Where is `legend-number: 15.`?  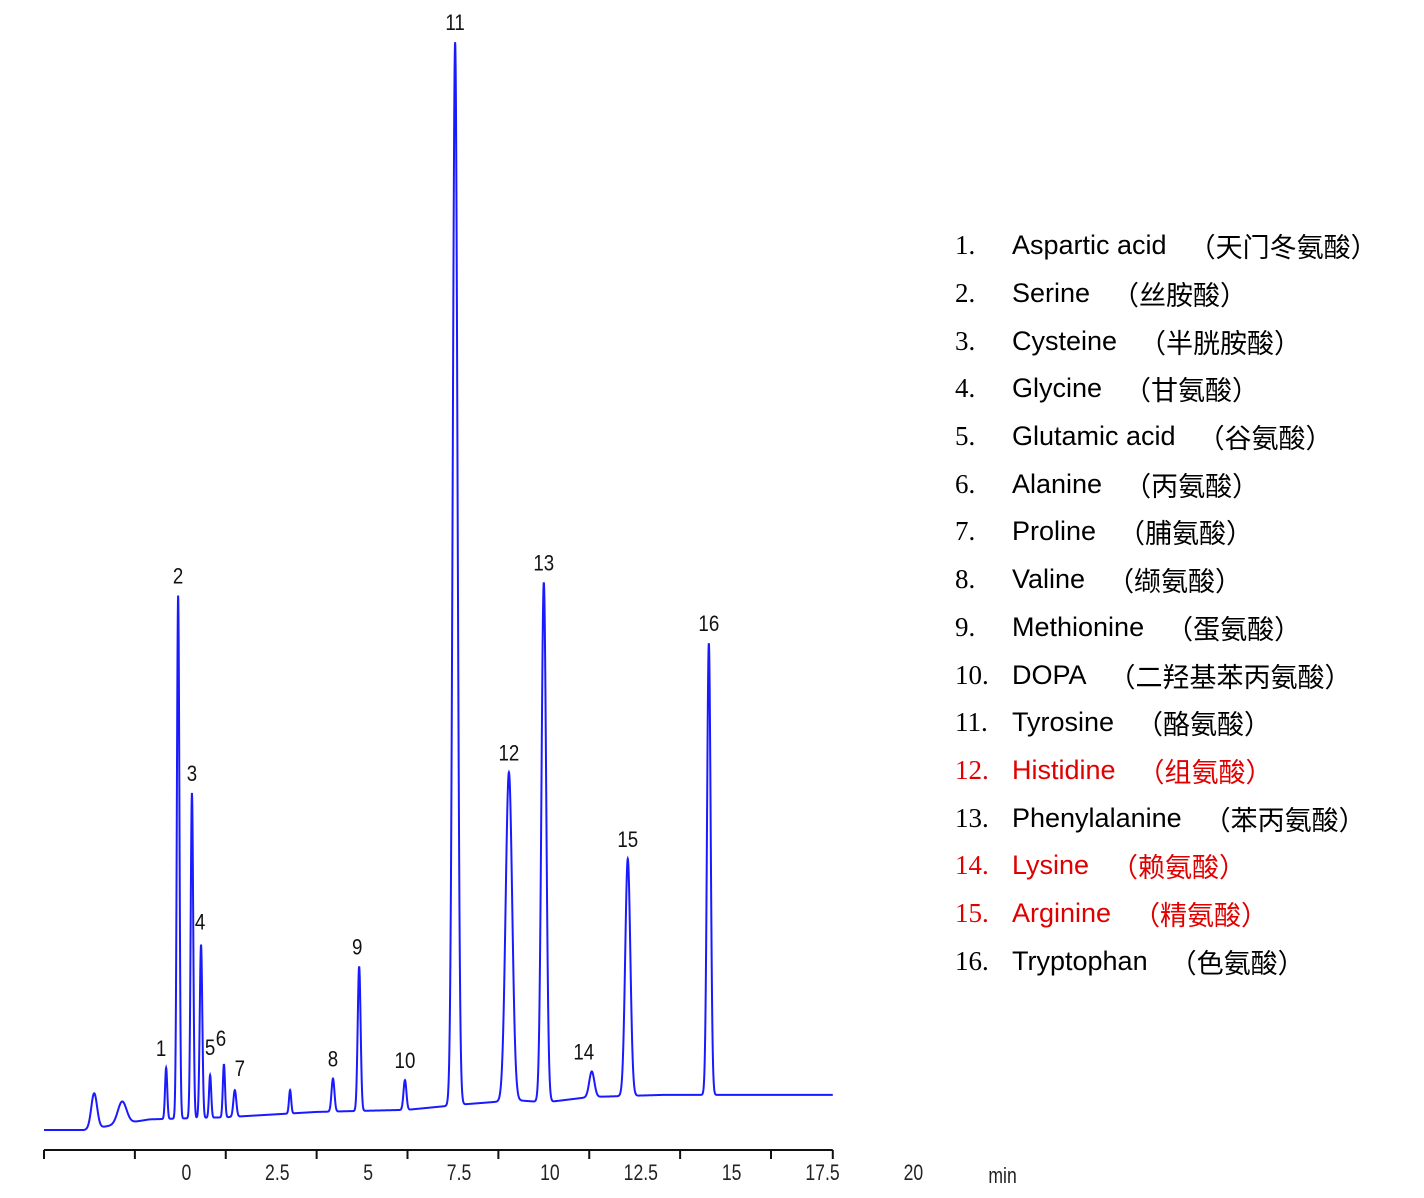 legend-number: 15. is located at coordinates (972, 912).